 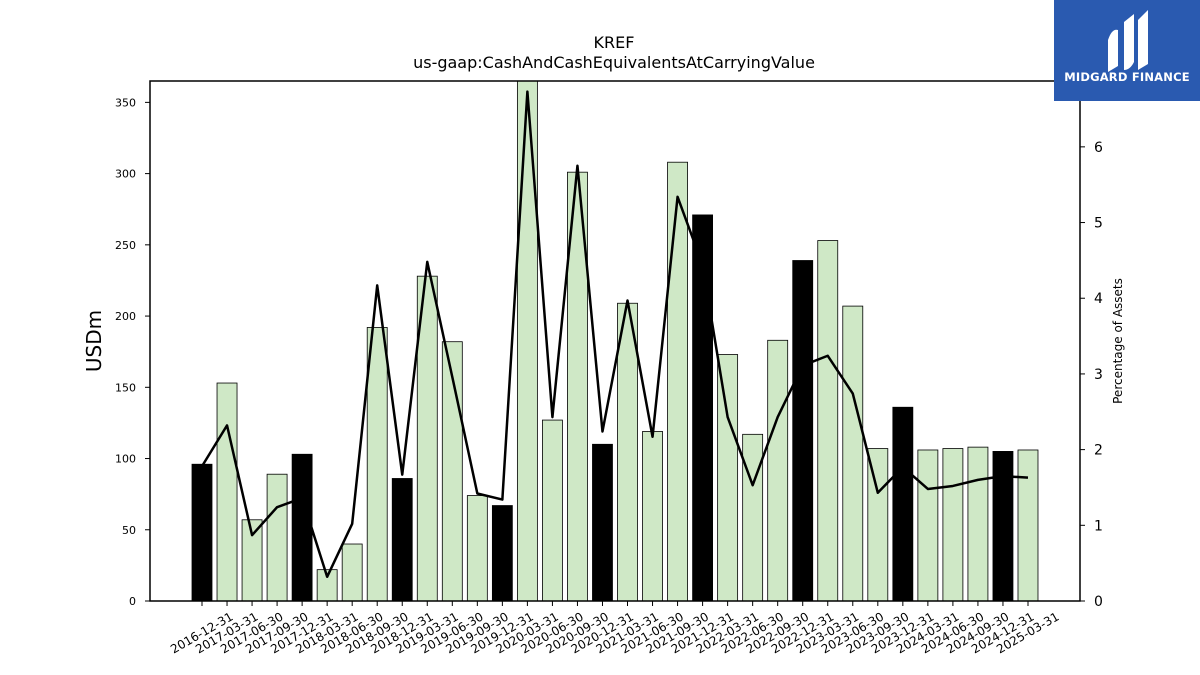 I want to click on brand-logo: MIDGARD FINANCE, so click(x=1127, y=50).